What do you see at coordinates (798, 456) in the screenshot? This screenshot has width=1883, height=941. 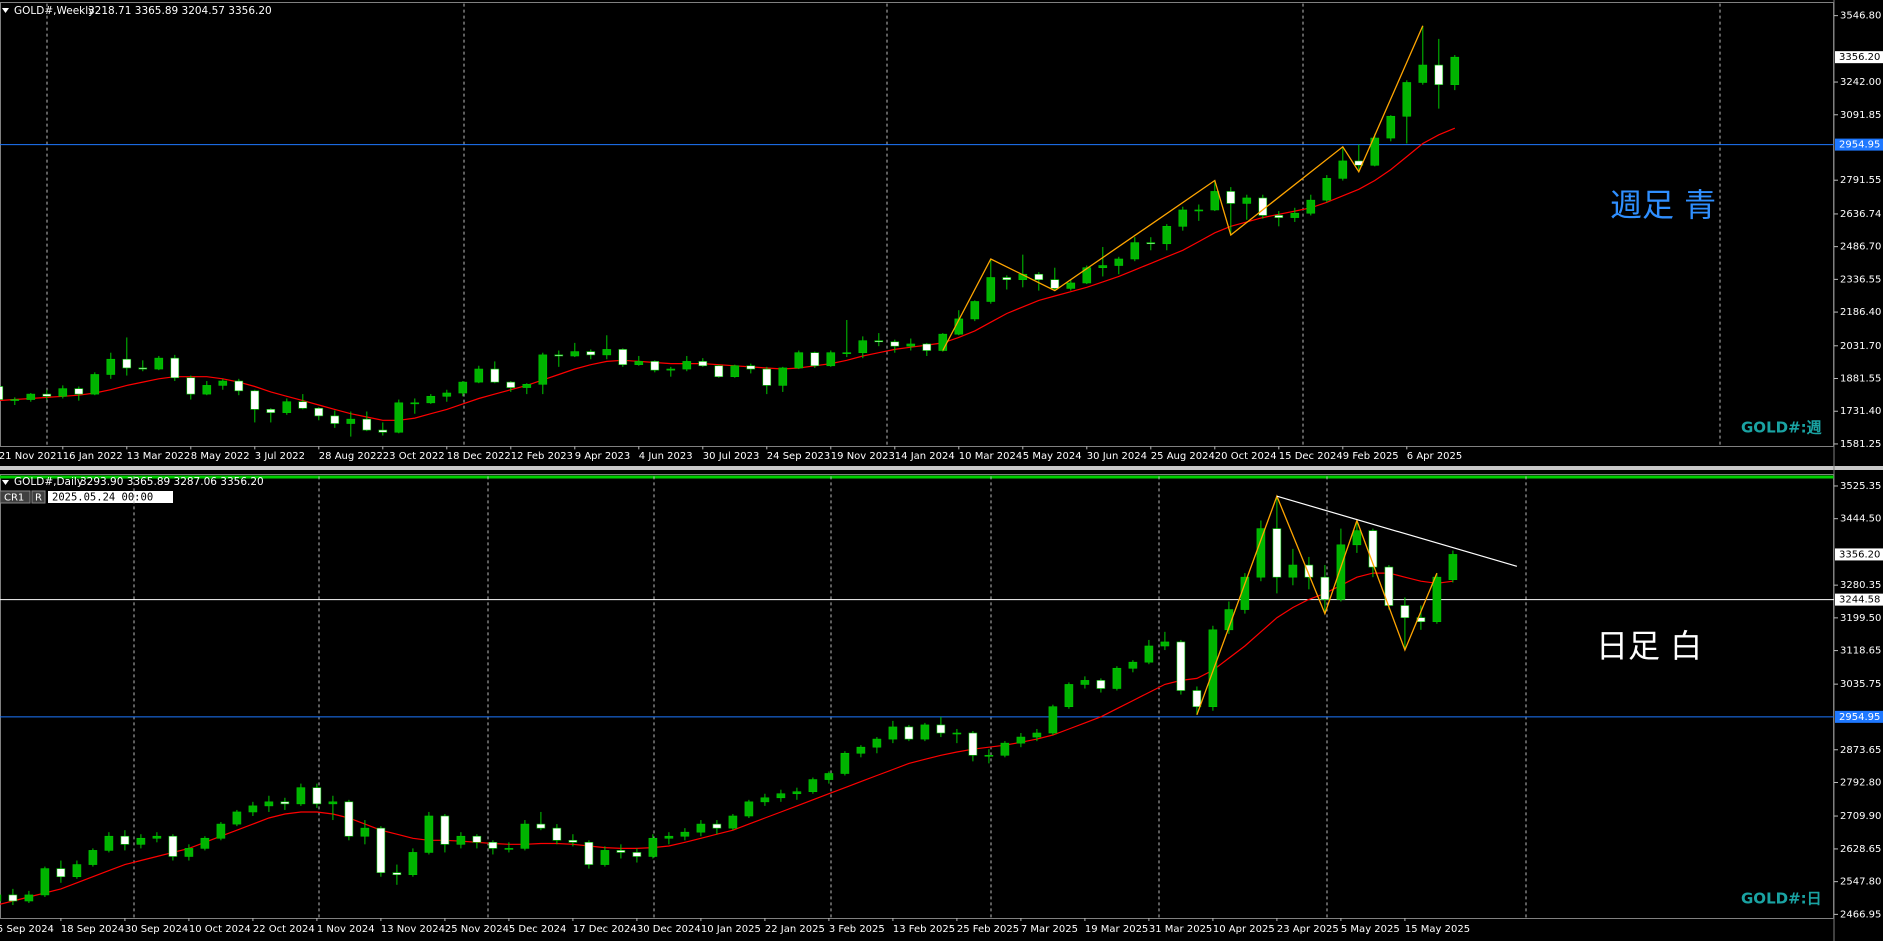 I see `x-tick-label: 24 Sep 2023` at bounding box center [798, 456].